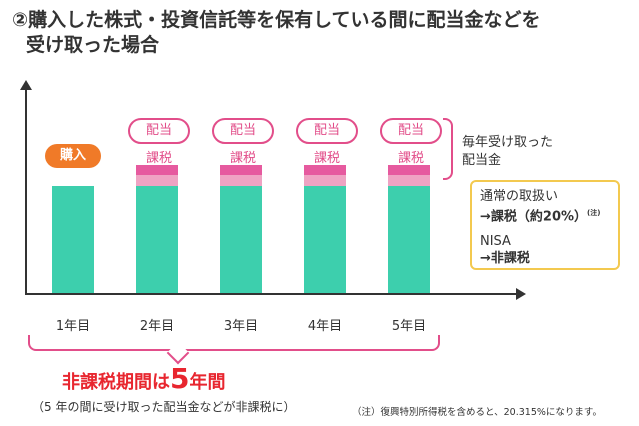  I want to click on x-axis-arrow, so click(521, 294).